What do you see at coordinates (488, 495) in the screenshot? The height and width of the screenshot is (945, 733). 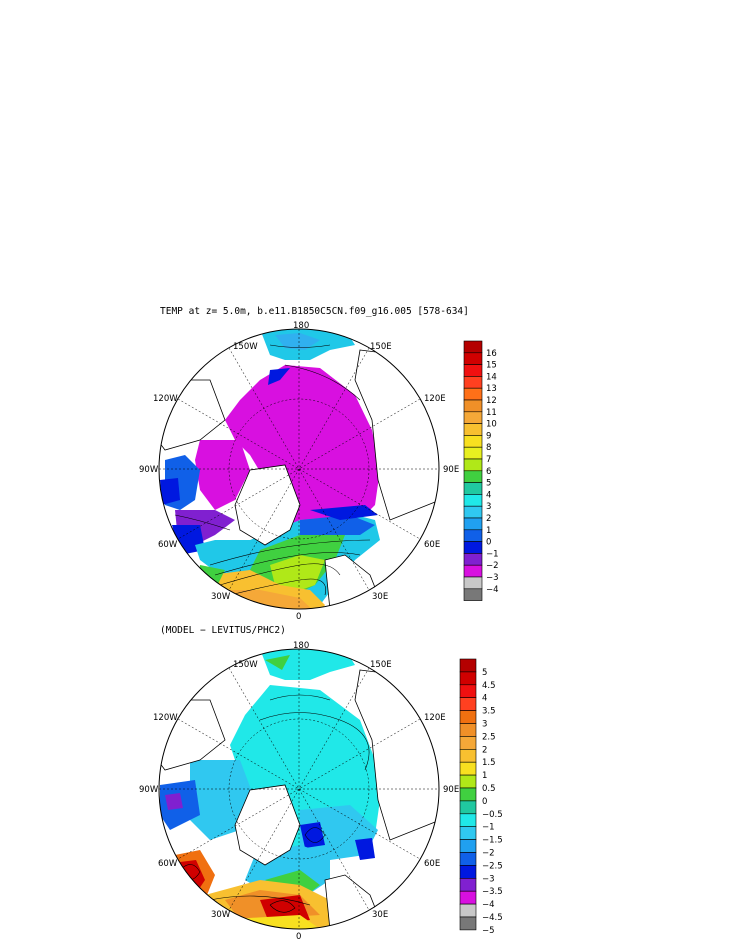 I see `top-colorbar-tick-label: 4` at bounding box center [488, 495].